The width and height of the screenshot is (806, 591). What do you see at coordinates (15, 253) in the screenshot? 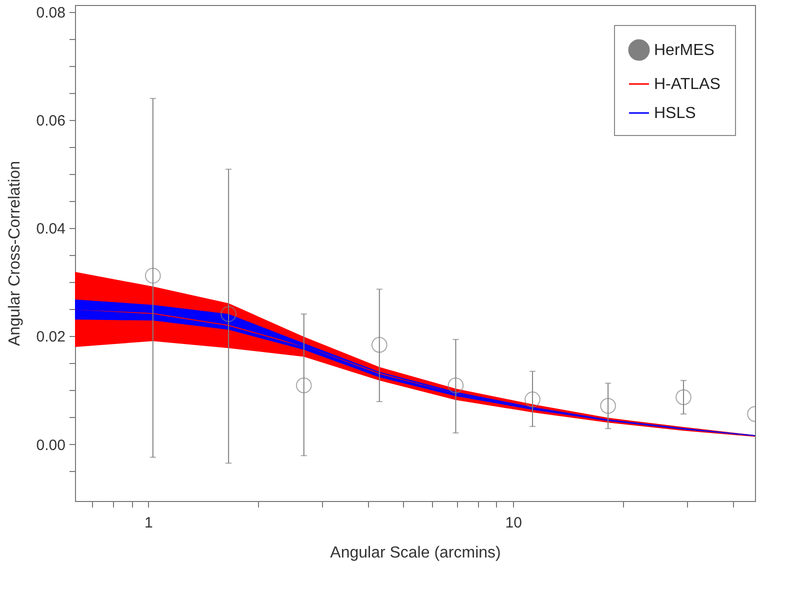
I see `y-axis-title: Angular Cross-Correlation` at bounding box center [15, 253].